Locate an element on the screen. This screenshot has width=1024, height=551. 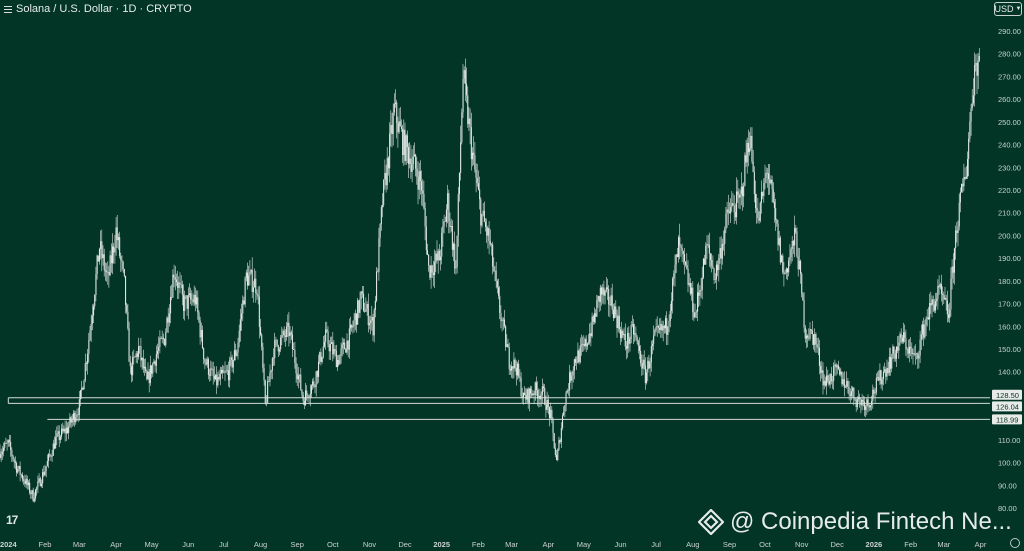
currency-selector-button: USD ▼ is located at coordinates (1008, 9).